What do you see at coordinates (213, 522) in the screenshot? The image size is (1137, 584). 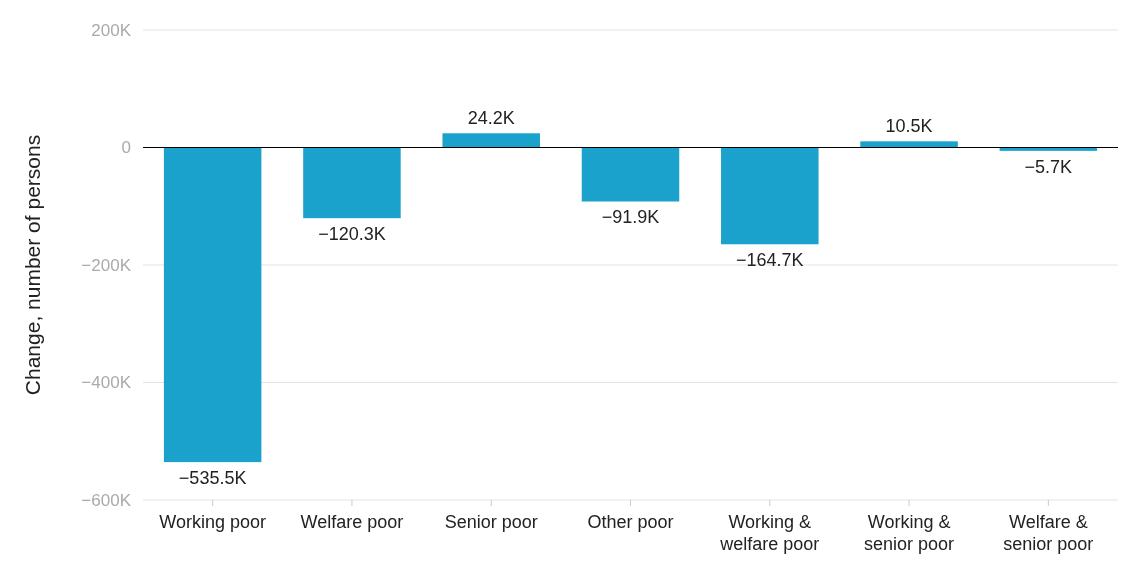 I see `x-tick-label: Working poor` at bounding box center [213, 522].